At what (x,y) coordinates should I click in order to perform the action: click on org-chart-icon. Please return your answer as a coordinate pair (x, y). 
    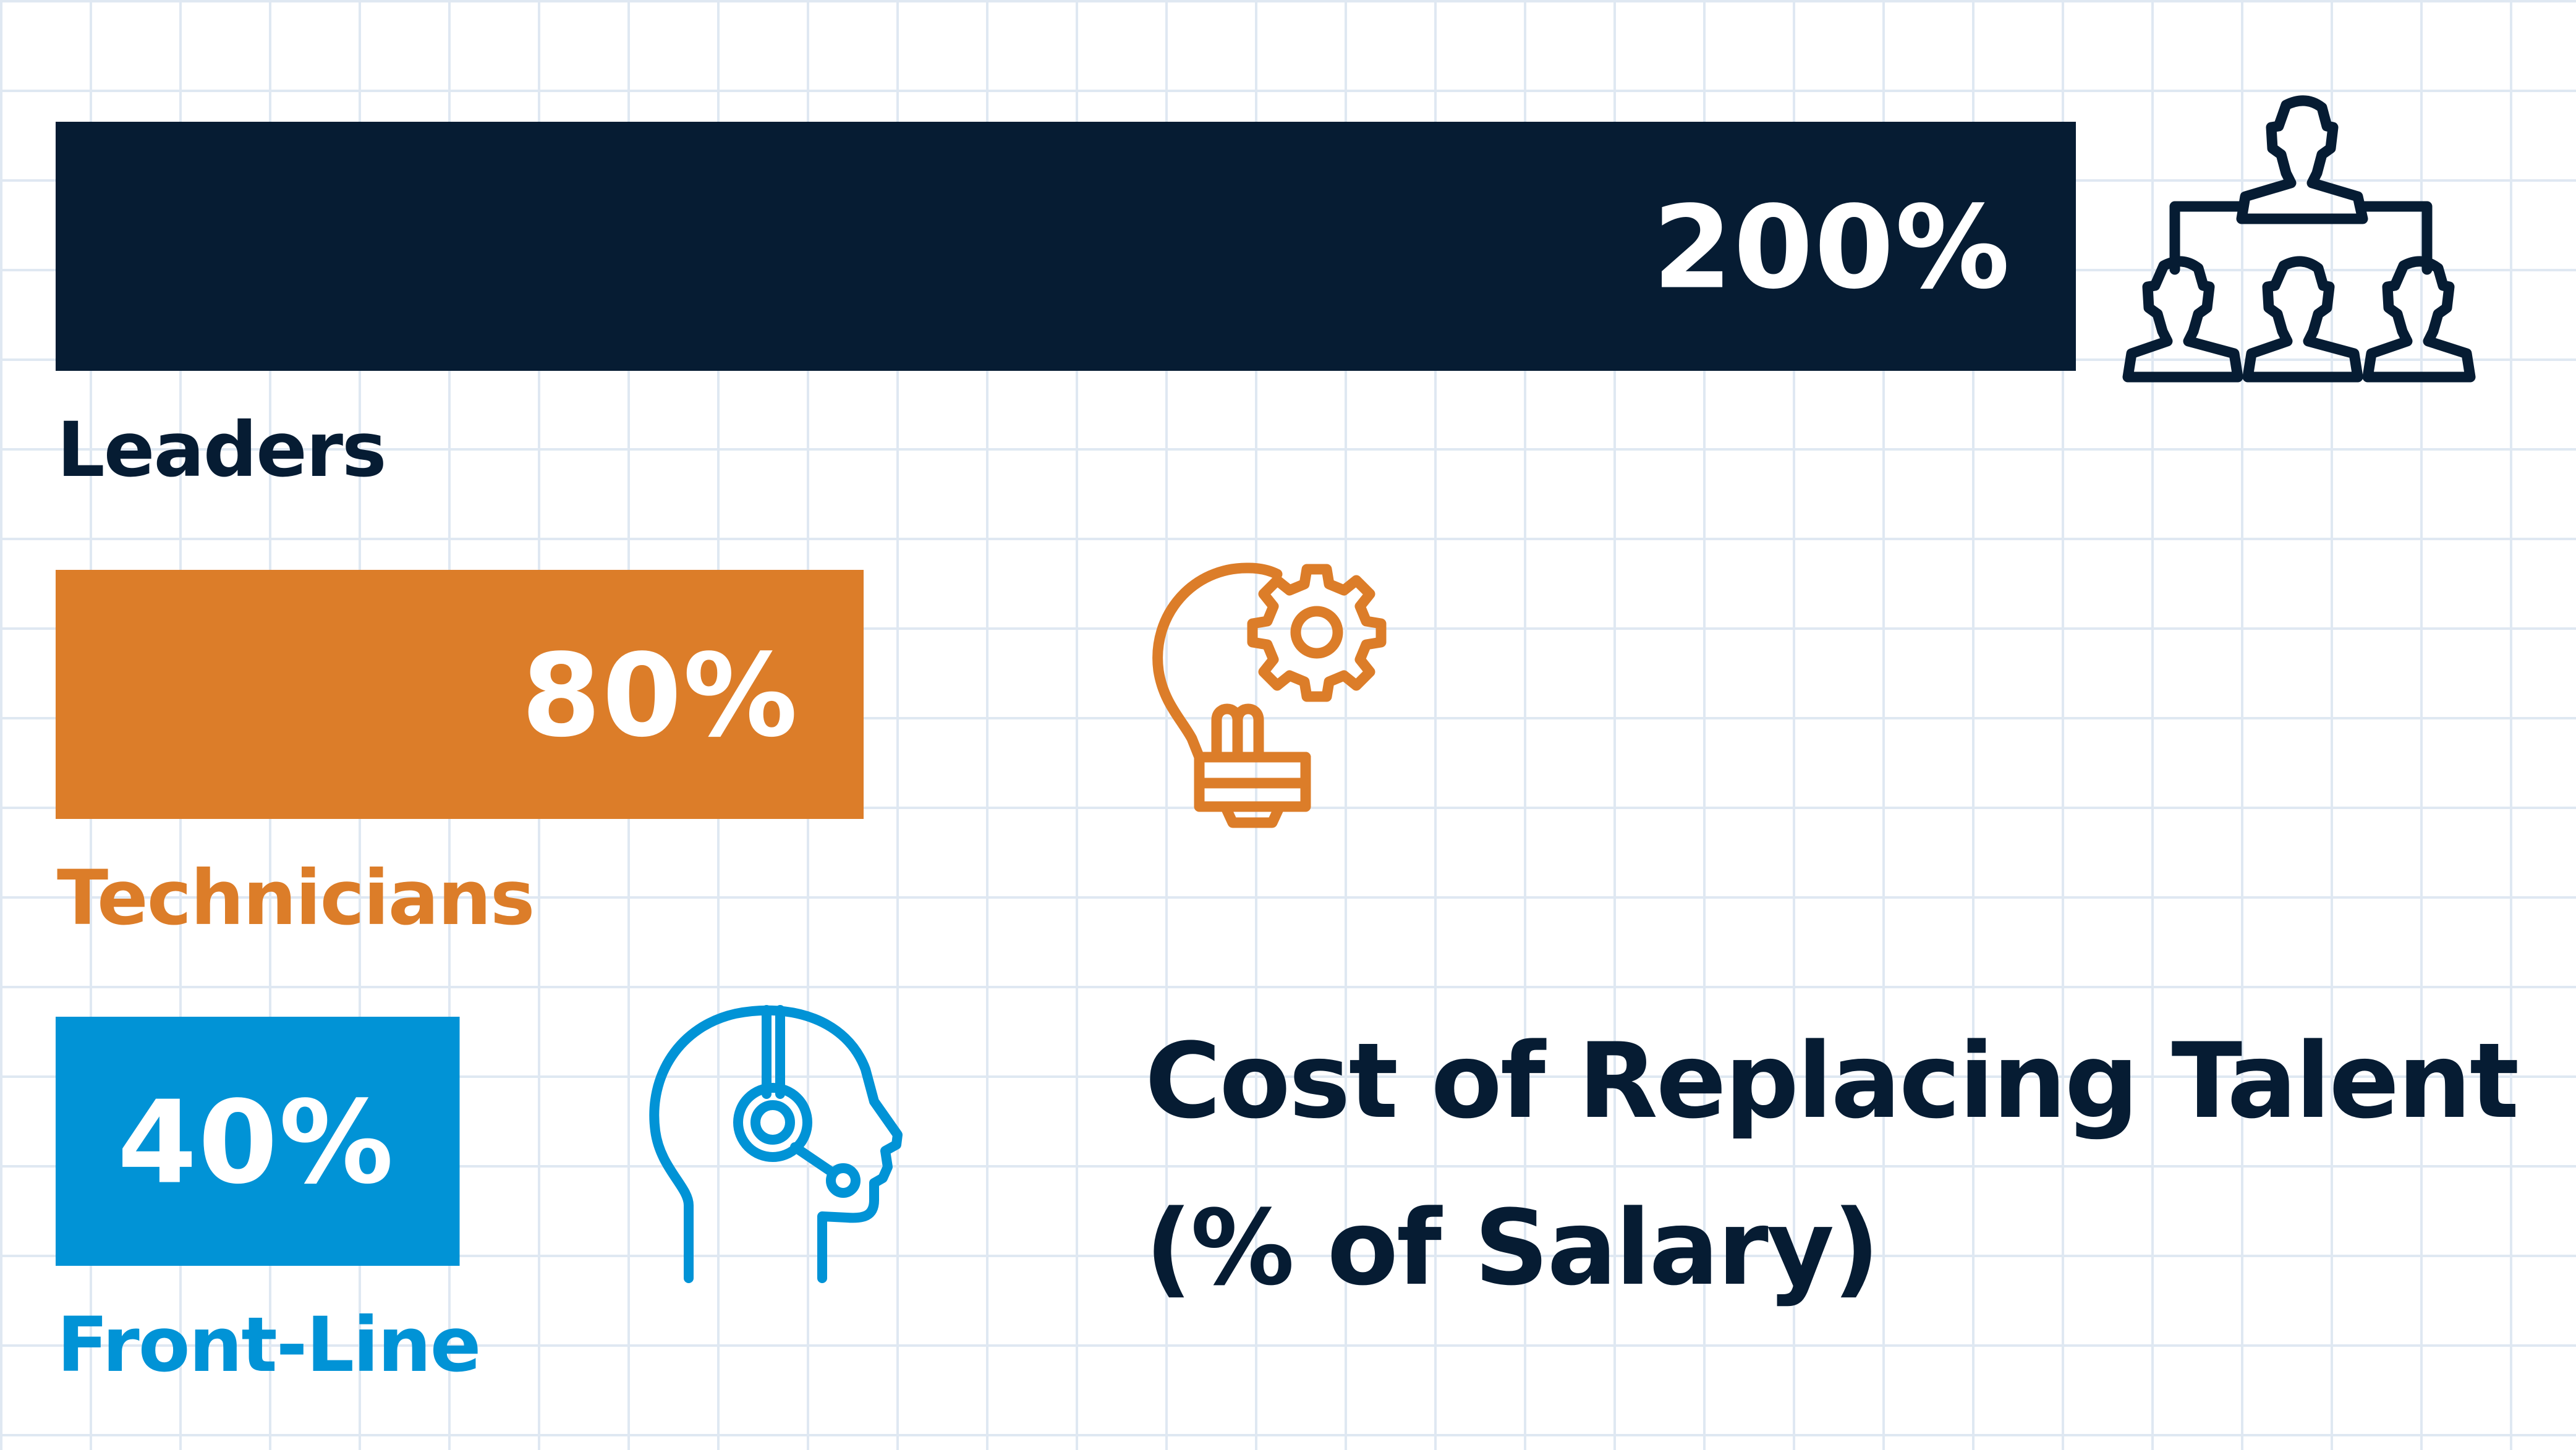
    Looking at the image, I should click on (2299, 239).